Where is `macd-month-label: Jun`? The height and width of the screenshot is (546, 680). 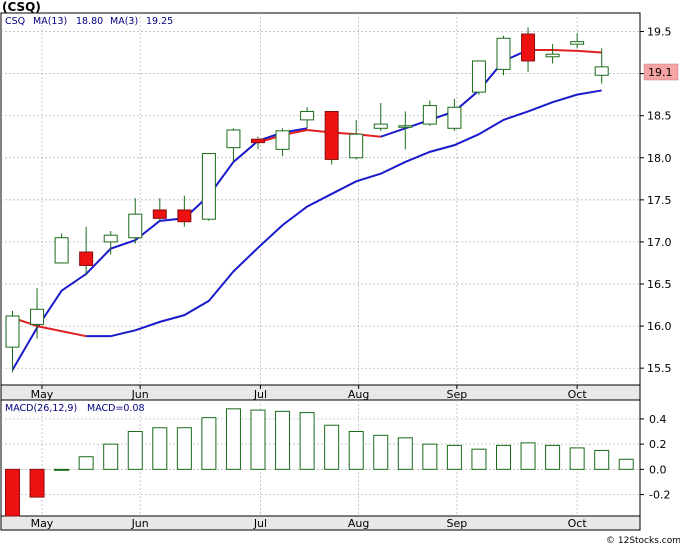
macd-month-label: Jun is located at coordinates (140, 523).